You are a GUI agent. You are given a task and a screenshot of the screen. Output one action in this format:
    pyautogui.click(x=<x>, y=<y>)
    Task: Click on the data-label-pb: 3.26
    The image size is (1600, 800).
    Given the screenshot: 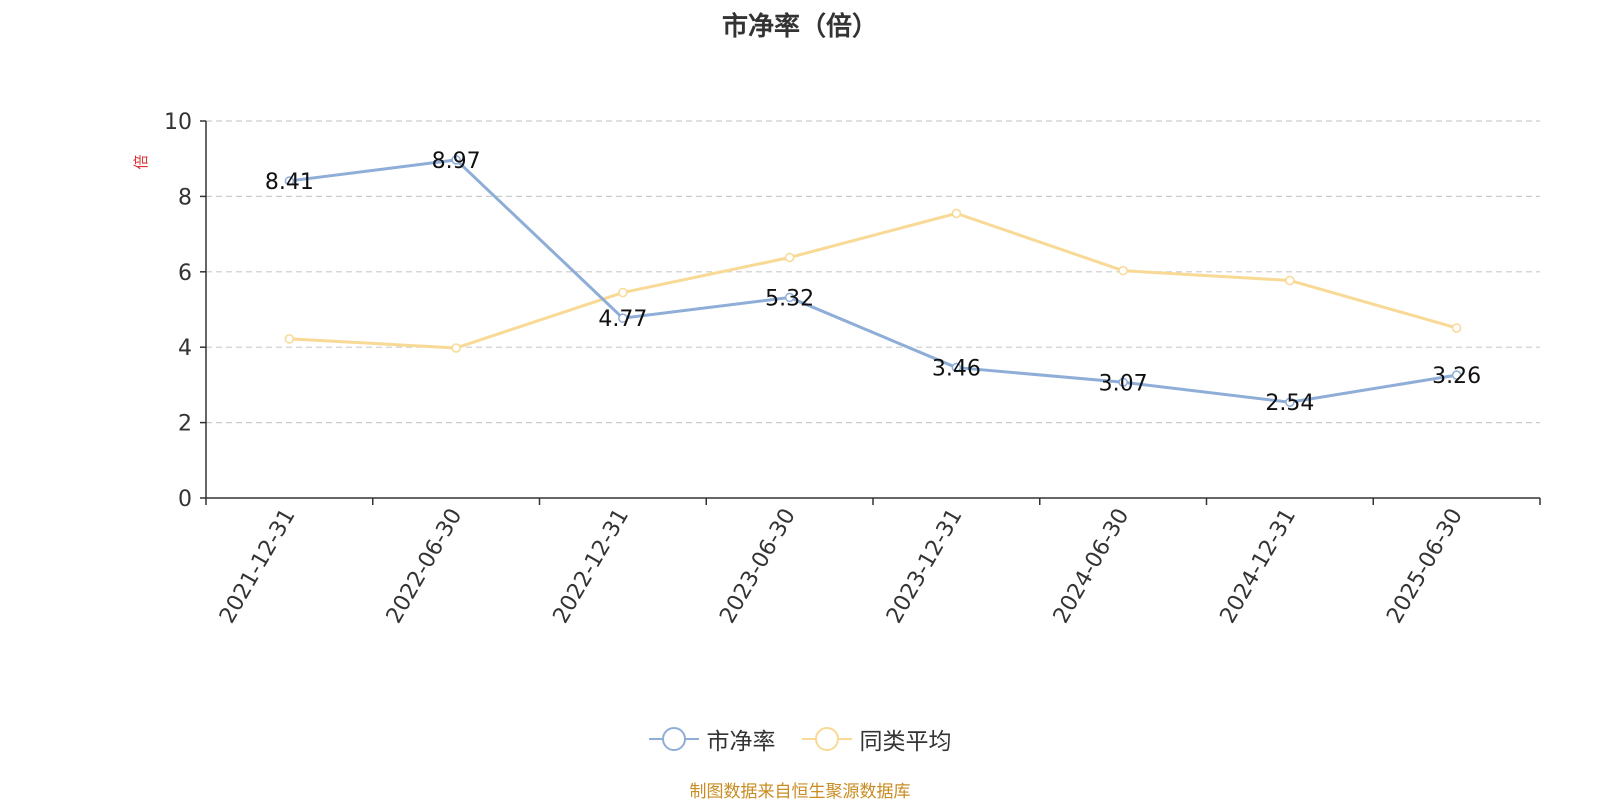 What is the action you would take?
    pyautogui.click(x=1456, y=376)
    